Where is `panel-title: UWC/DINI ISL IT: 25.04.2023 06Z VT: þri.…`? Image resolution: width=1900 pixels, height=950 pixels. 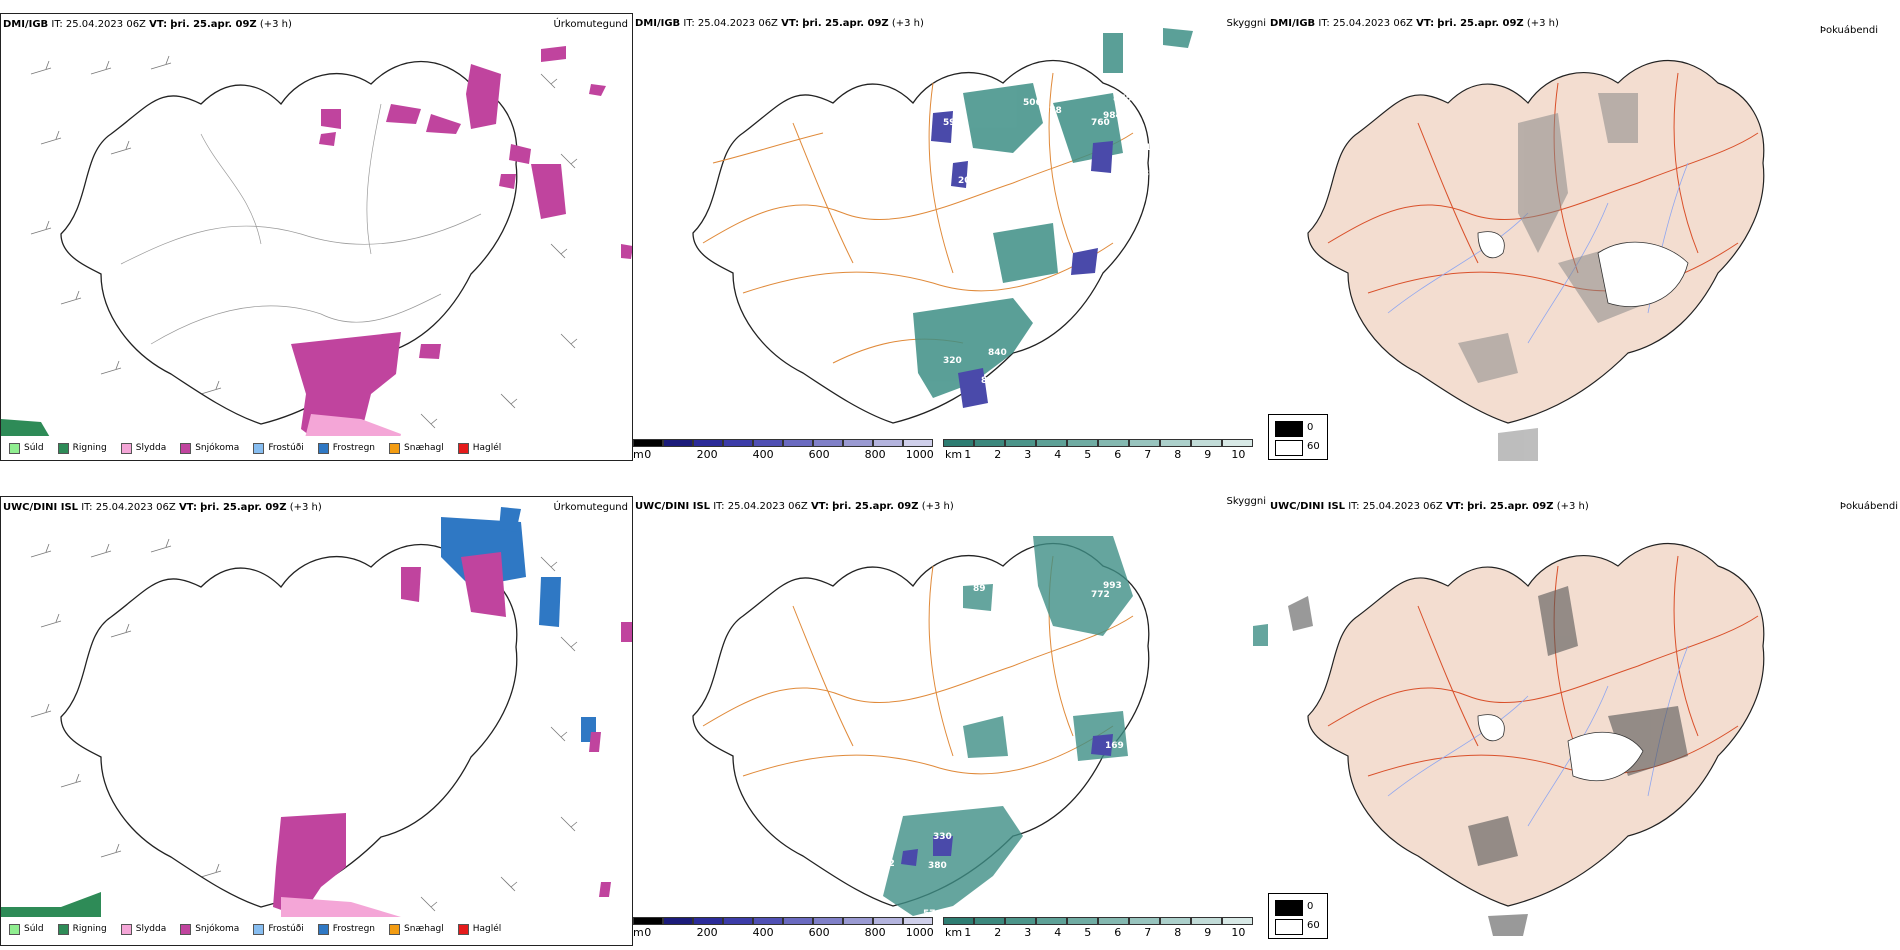 panel-title: UWC/DINI ISL IT: 25.04.2023 06Z VT: þri.… is located at coordinates (162, 507).